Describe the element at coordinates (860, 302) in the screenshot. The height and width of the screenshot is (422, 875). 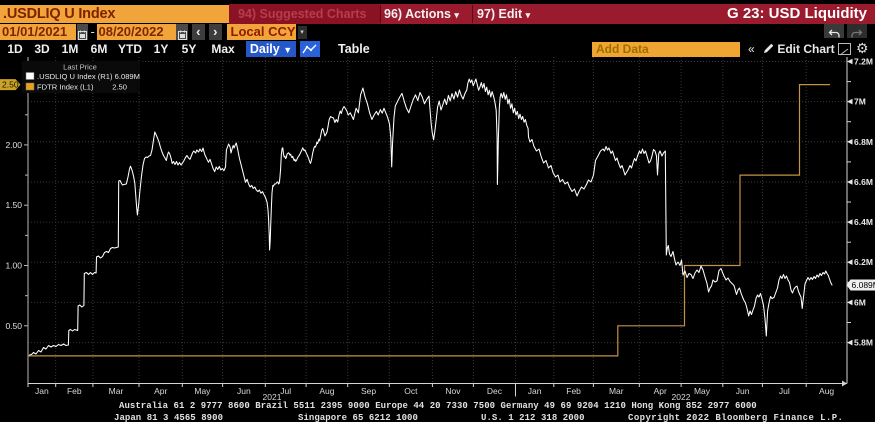
I see `svg-text: 6M` at that location.